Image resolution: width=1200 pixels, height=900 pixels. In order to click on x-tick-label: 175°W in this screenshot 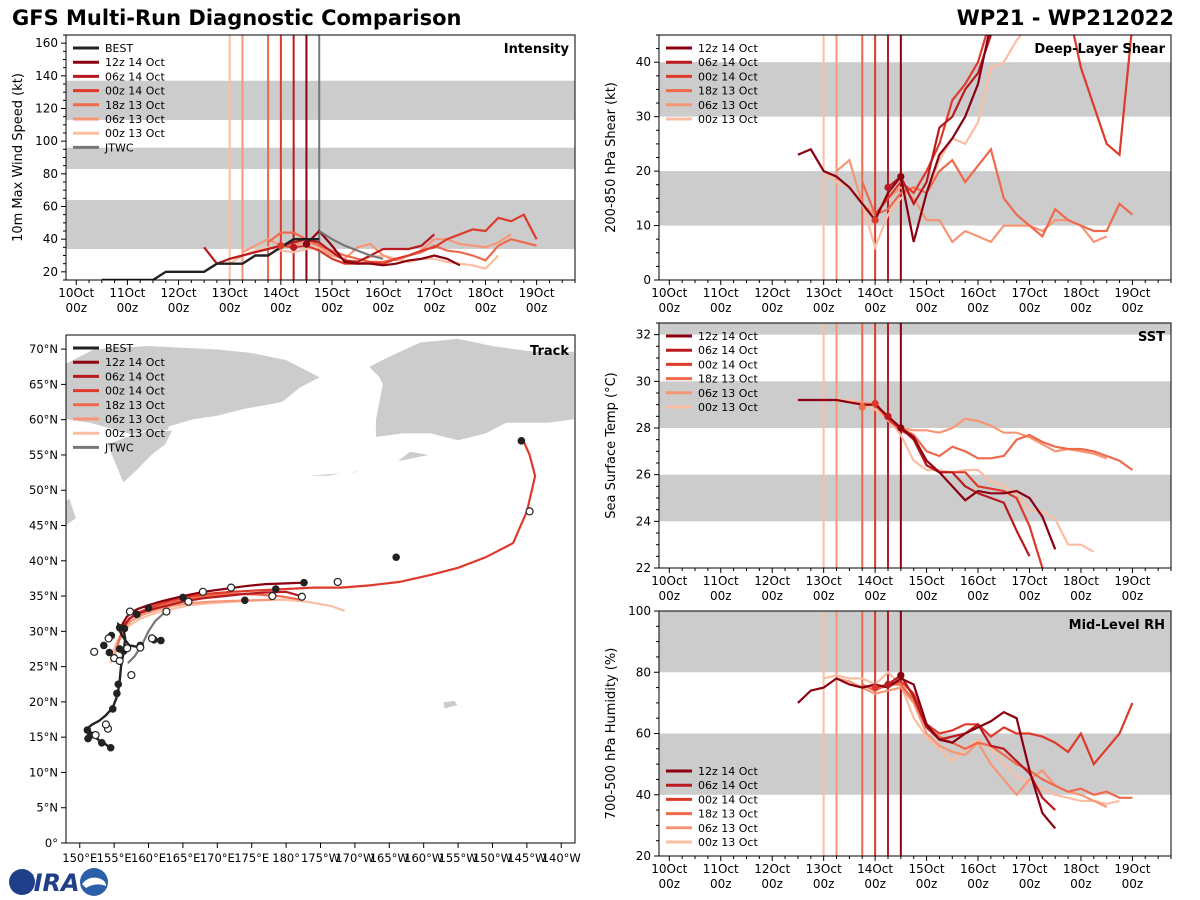, I will do `click(320, 858)`.